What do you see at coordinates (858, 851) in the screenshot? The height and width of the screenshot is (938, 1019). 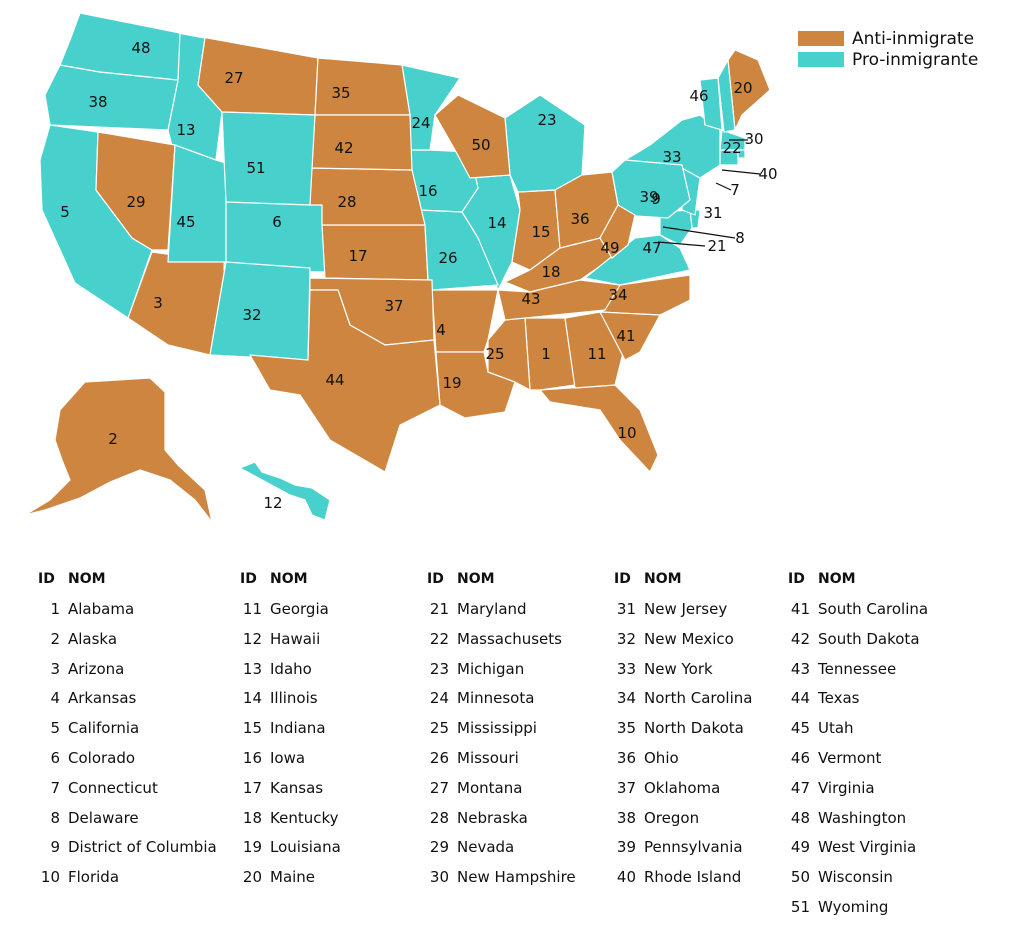 I see `table-row: 49 West Virginia` at bounding box center [858, 851].